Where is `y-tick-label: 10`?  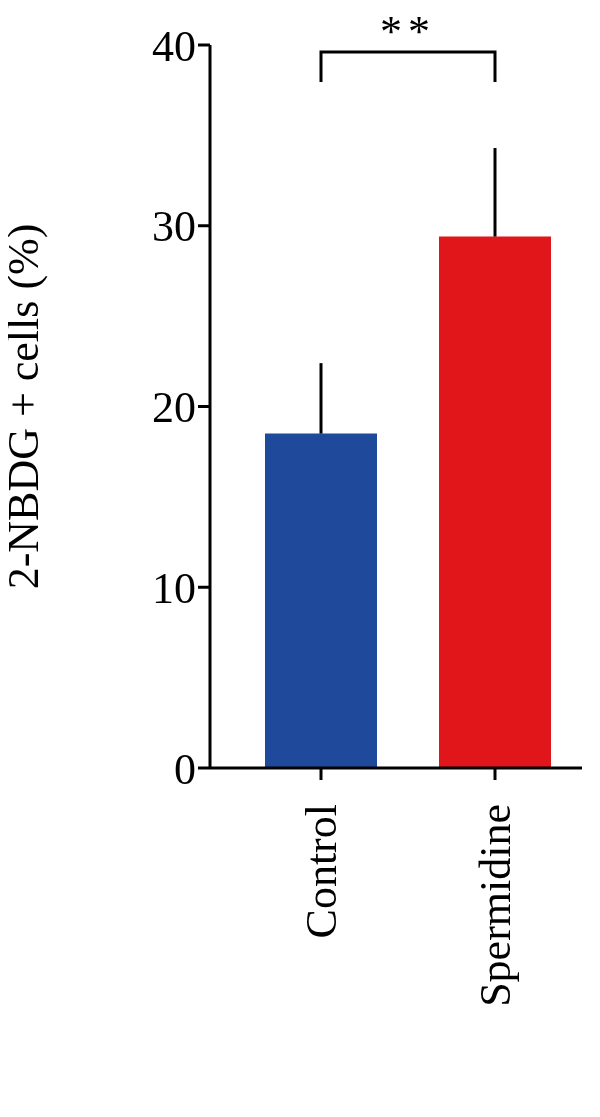
y-tick-label: 10 is located at coordinates (174, 588).